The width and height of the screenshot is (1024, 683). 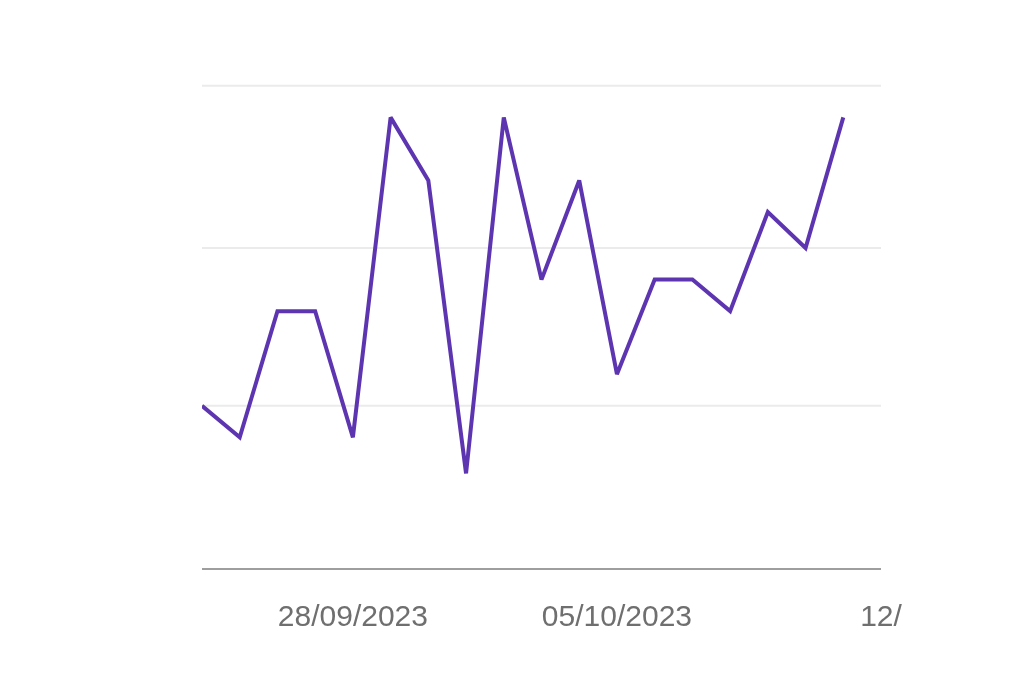 What do you see at coordinates (617, 615) in the screenshot?
I see `x-tick-label: 05/10/2023` at bounding box center [617, 615].